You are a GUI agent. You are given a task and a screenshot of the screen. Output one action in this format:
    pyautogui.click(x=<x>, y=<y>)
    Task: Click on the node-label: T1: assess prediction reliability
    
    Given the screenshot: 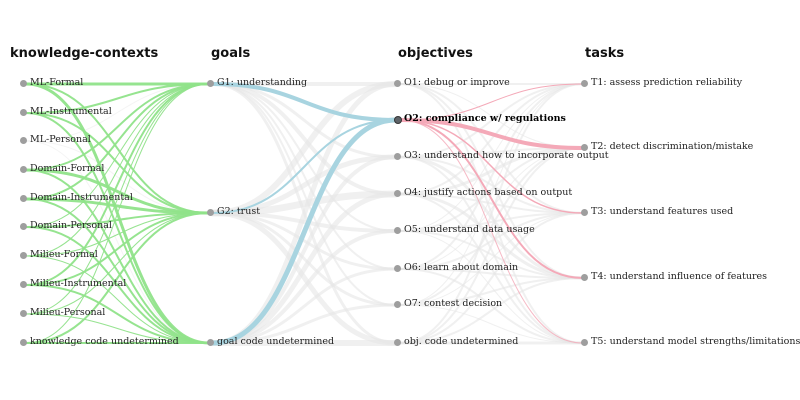 What is the action you would take?
    pyautogui.click(x=667, y=82)
    